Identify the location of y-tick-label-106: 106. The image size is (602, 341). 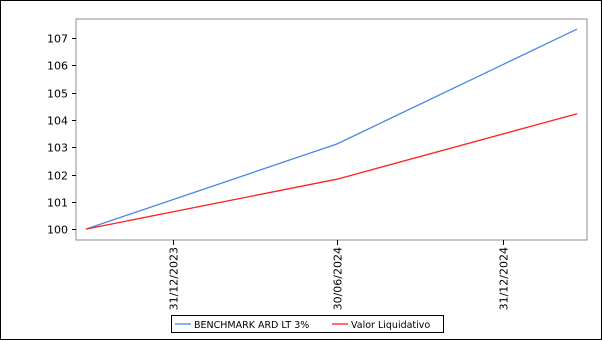
(57, 66).